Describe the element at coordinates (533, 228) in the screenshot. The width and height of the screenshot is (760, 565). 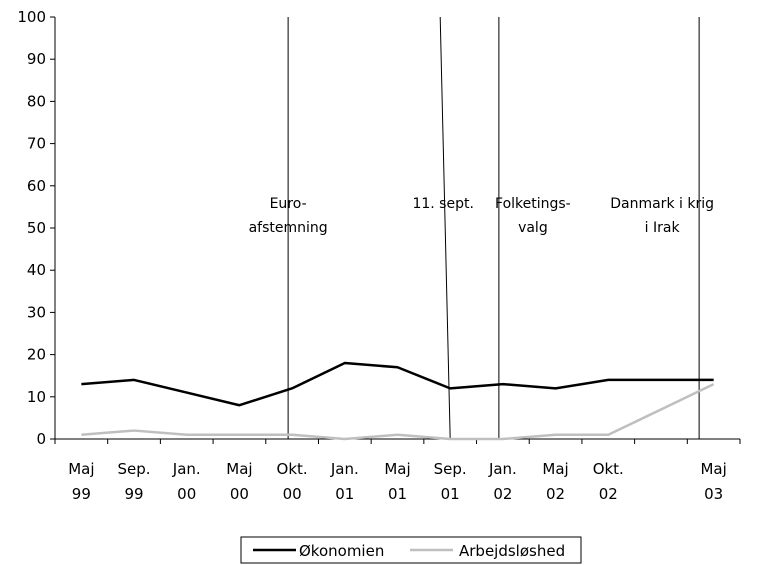
I see `event-label: valg` at that location.